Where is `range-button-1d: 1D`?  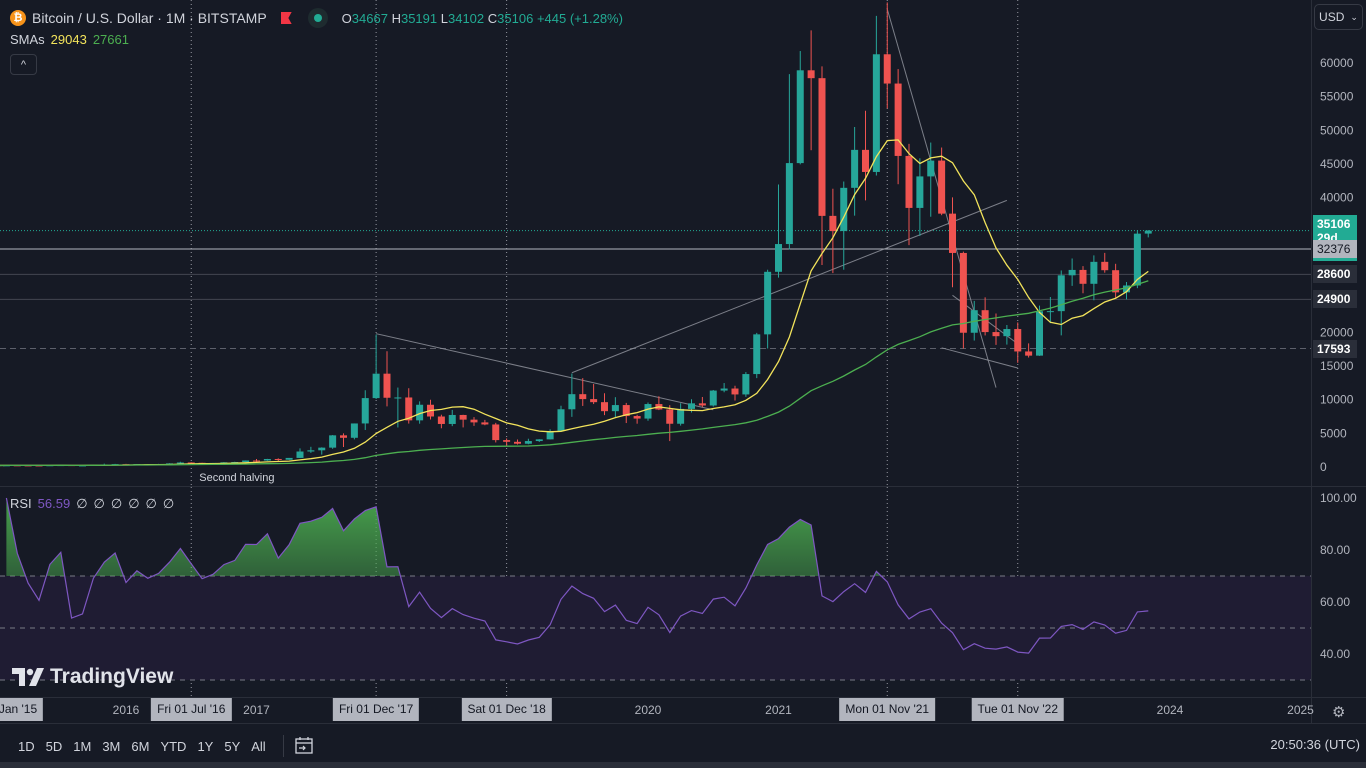
range-button-1d: 1D is located at coordinates (26, 746).